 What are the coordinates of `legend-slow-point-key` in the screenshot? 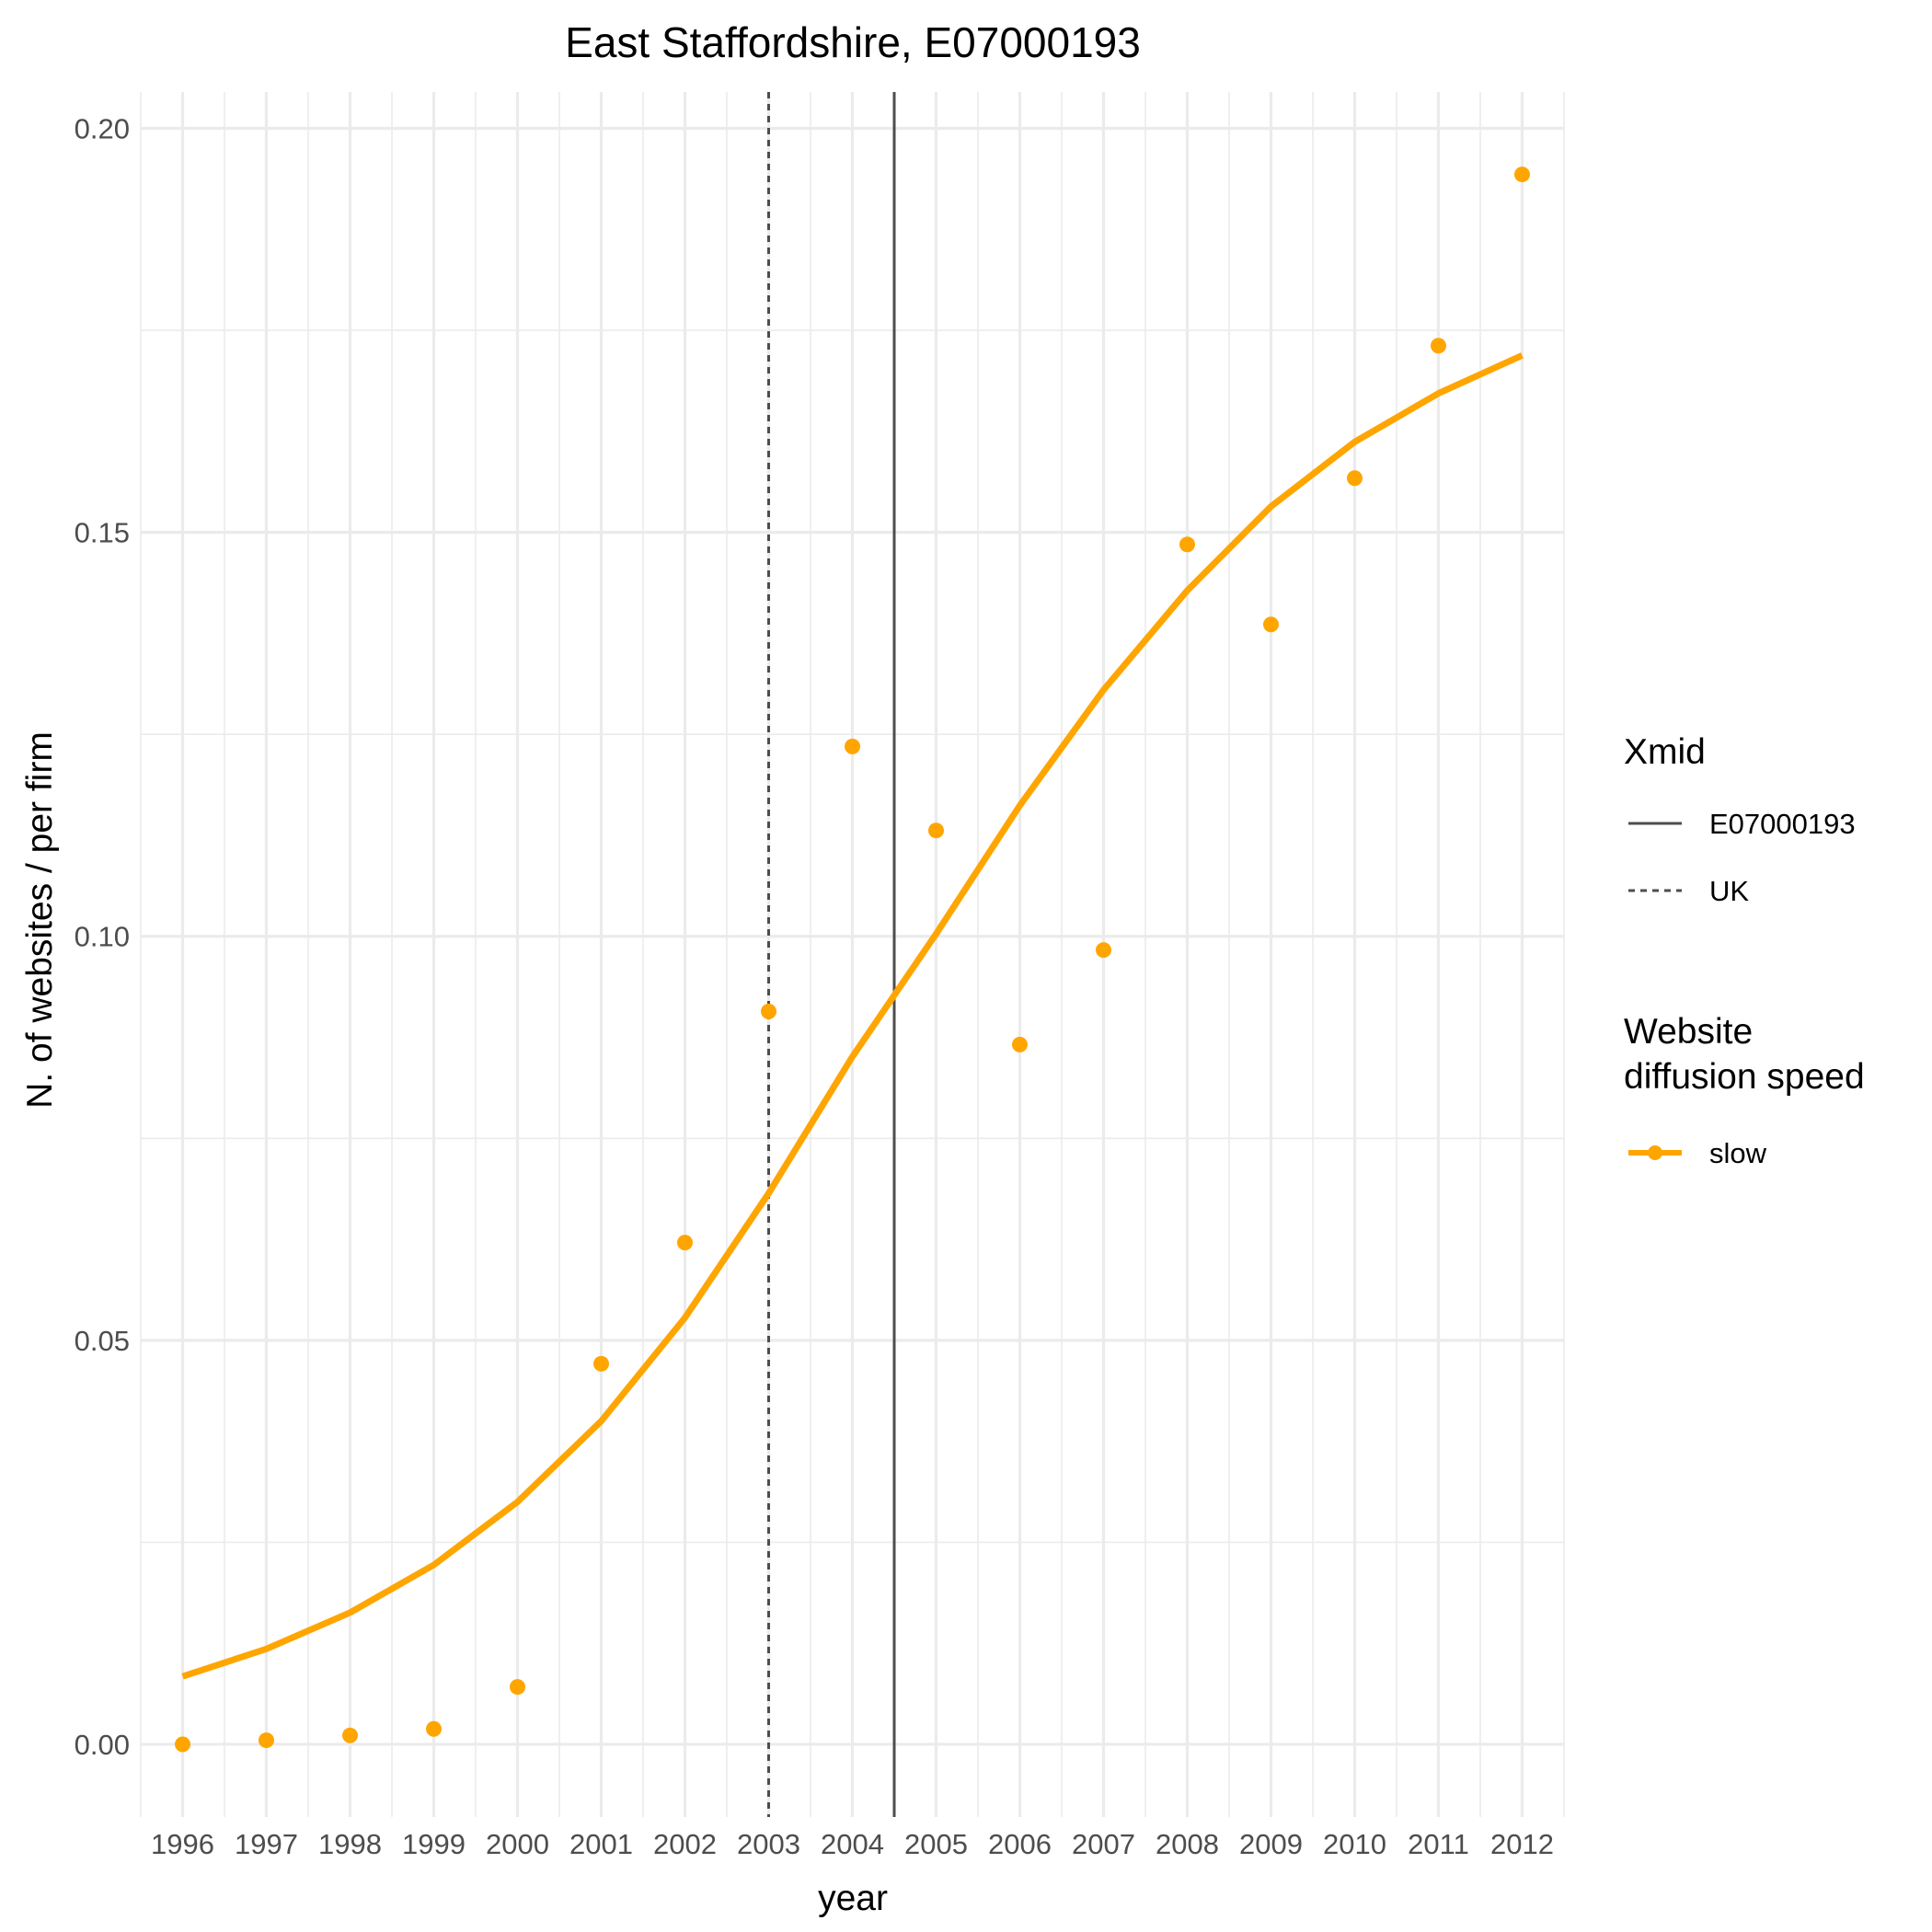 It's located at (1655, 1152).